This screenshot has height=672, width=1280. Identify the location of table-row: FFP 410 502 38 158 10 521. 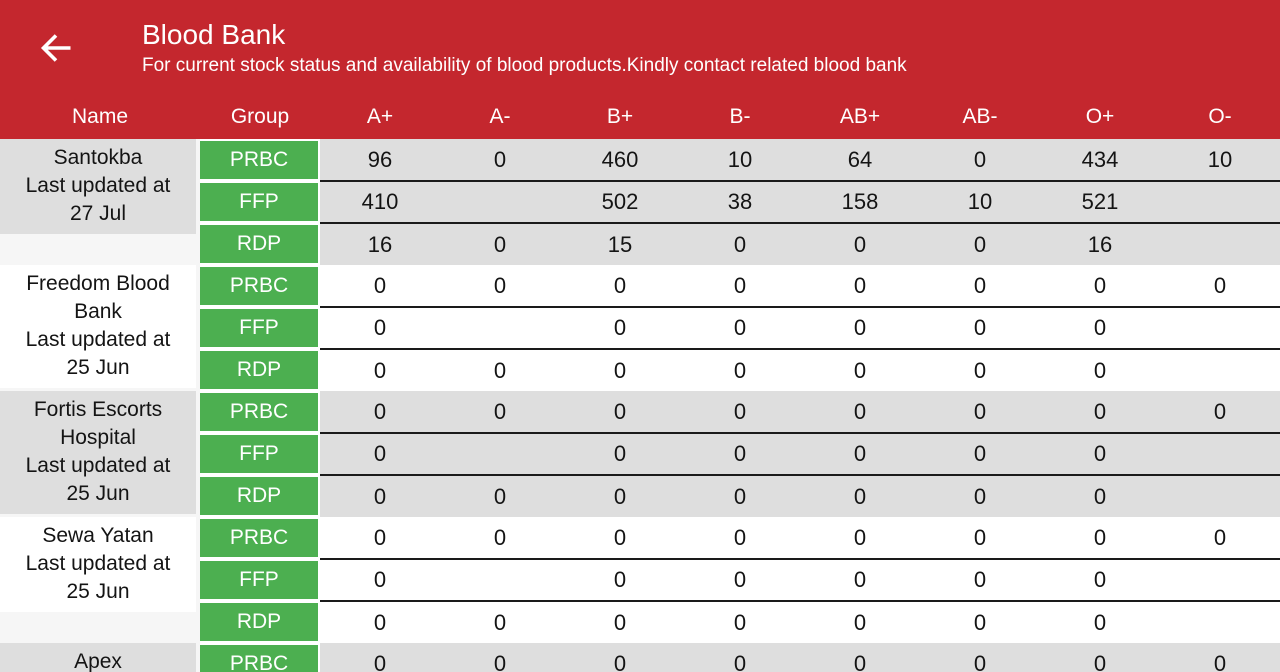
(640, 201).